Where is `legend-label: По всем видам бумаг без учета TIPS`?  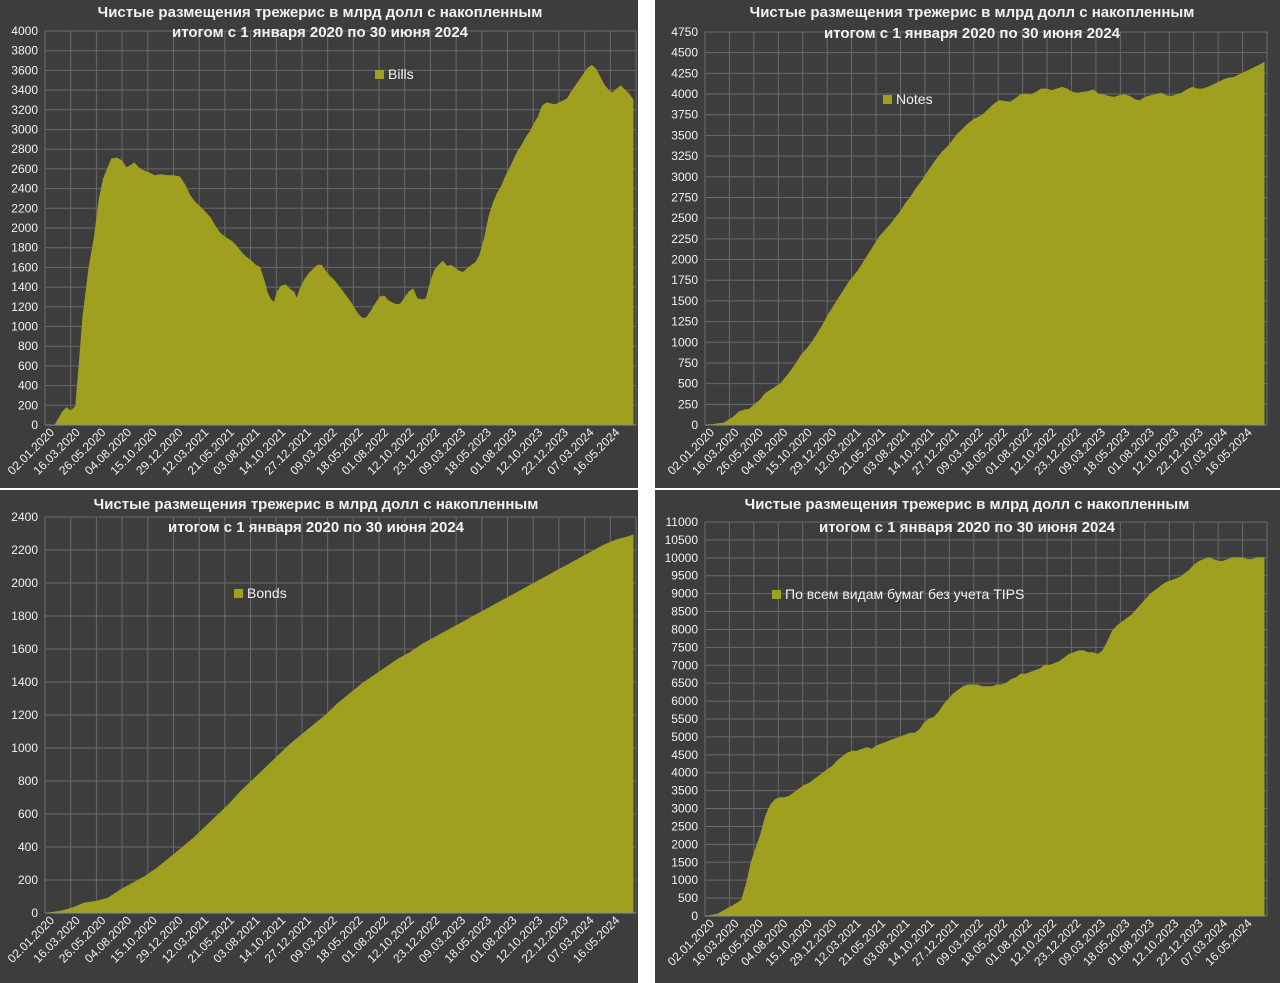
legend-label: По всем видам бумаг без учета TIPS is located at coordinates (904, 594).